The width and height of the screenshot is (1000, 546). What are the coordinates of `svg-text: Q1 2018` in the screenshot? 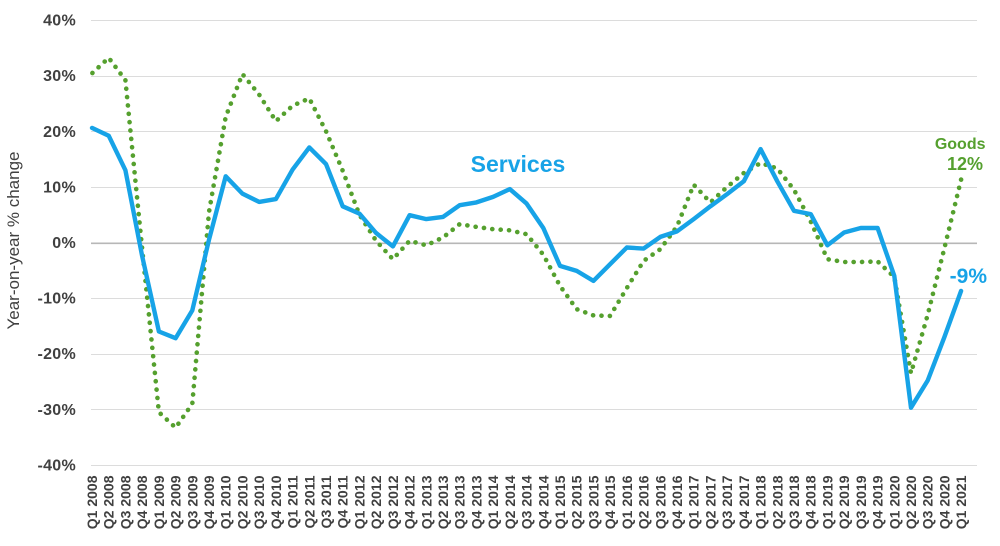 It's located at (761, 502).